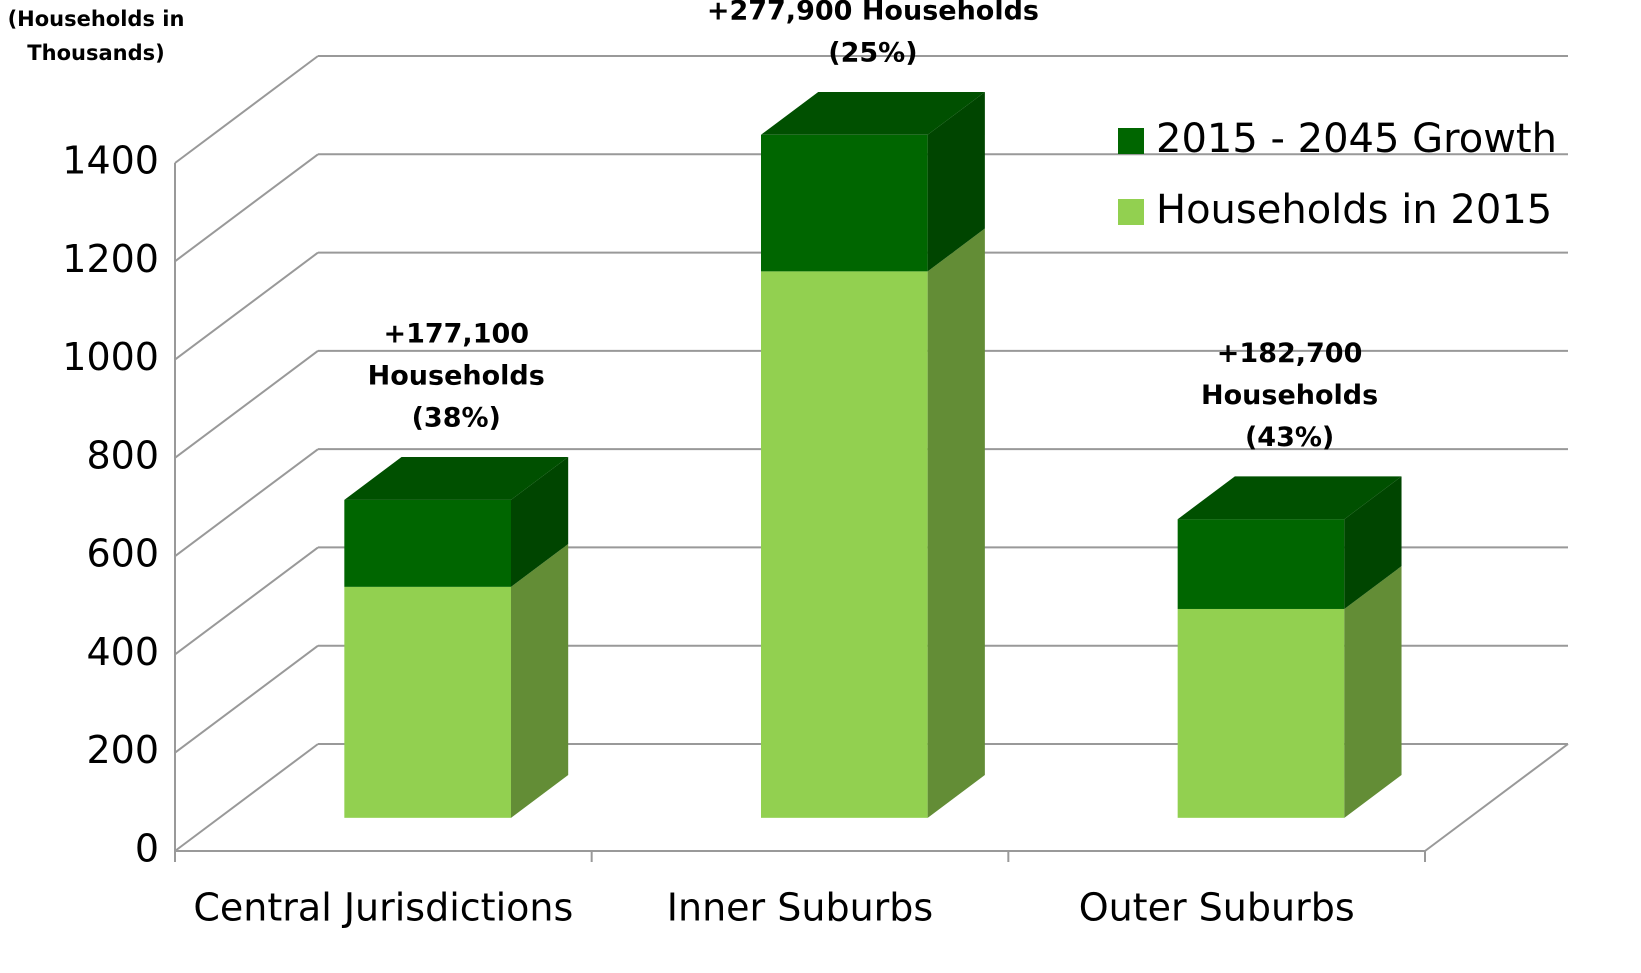  I want to click on annotation: +182,700, so click(1290, 353).